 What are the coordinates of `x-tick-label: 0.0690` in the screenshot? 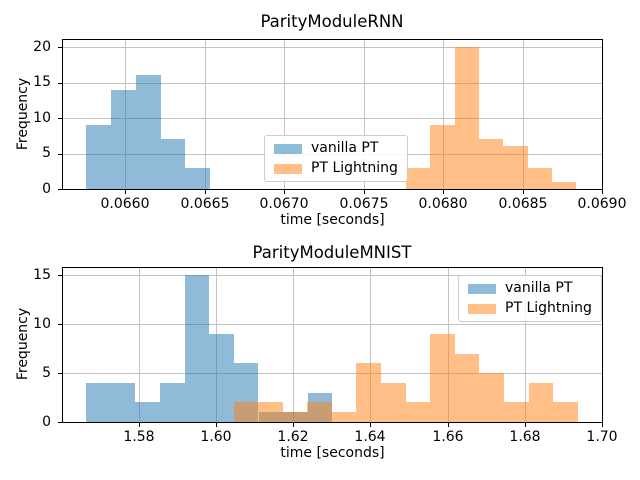 It's located at (602, 204).